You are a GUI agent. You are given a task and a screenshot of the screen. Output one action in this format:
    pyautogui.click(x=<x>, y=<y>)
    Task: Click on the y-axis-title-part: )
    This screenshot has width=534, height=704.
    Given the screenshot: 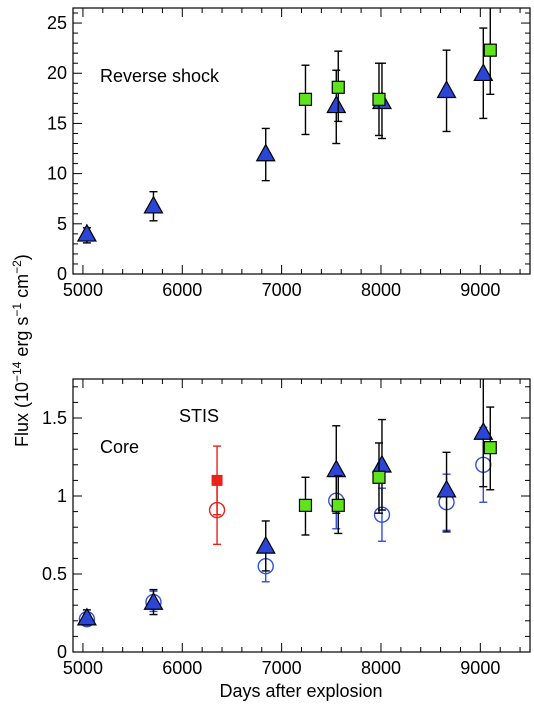 What is the action you would take?
    pyautogui.click(x=22, y=257)
    